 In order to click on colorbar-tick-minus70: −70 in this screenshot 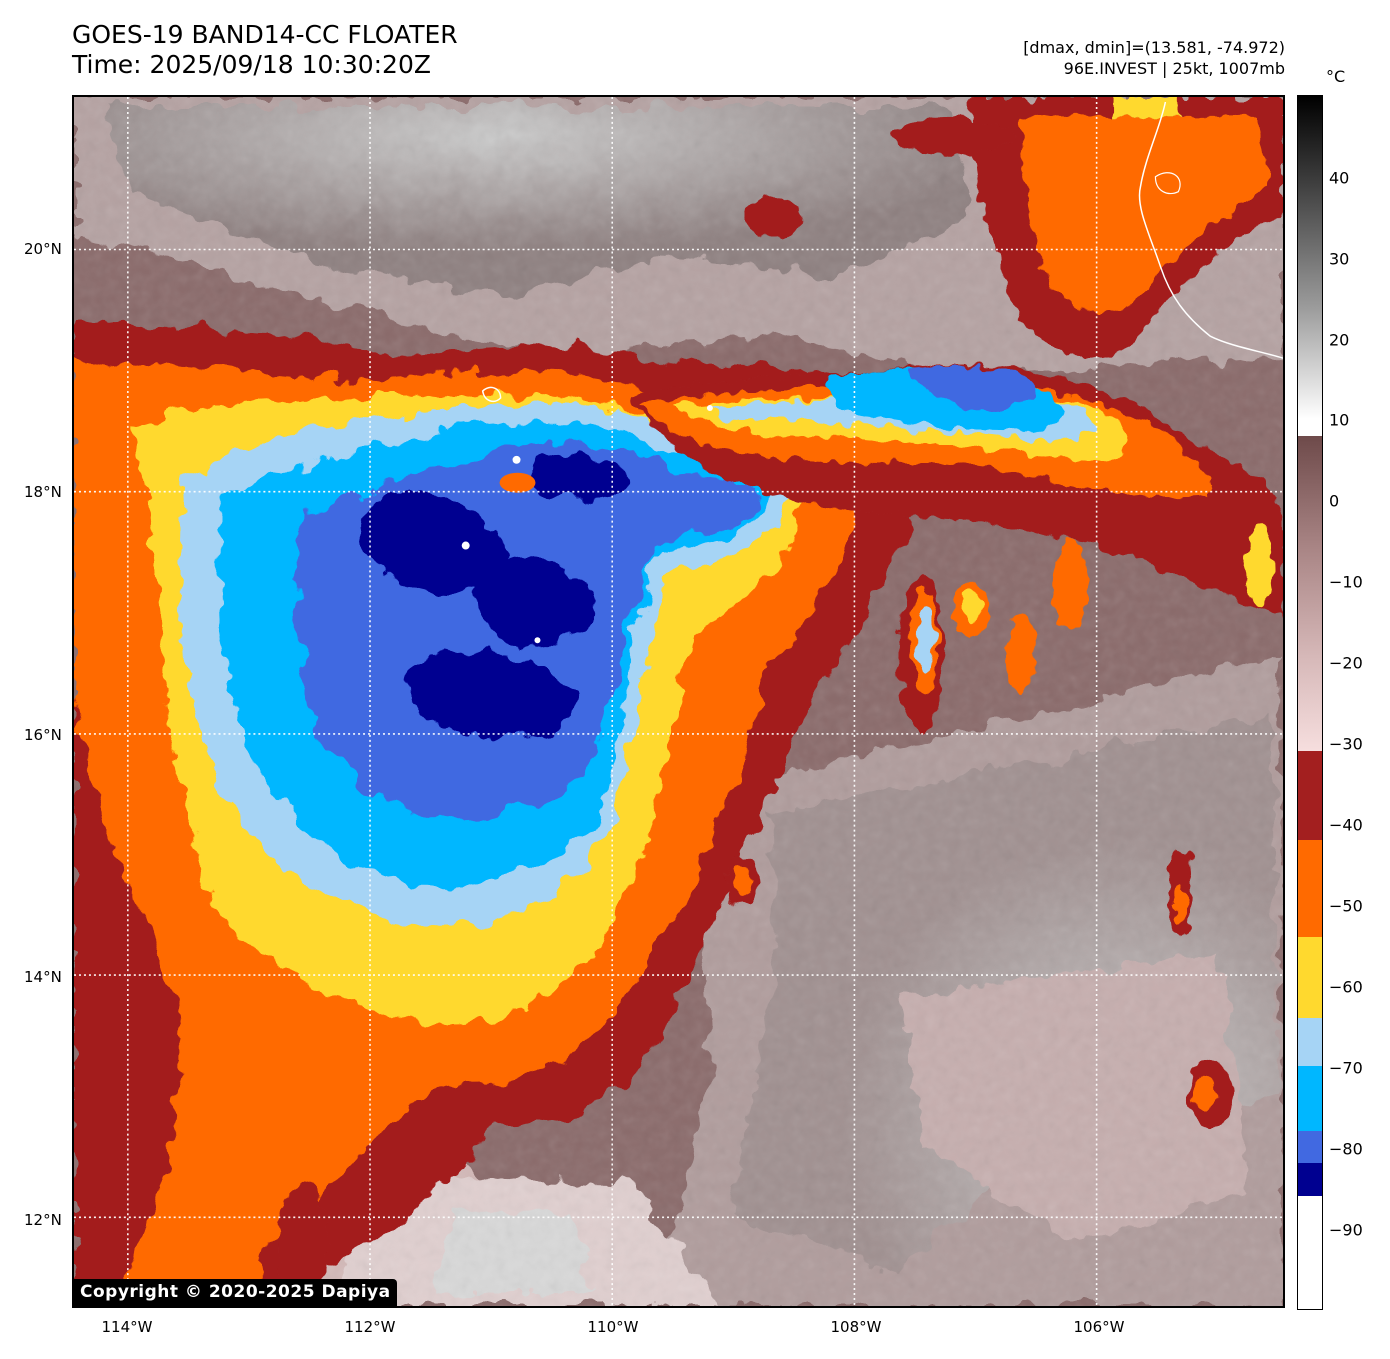, I will do `click(1346, 1068)`.